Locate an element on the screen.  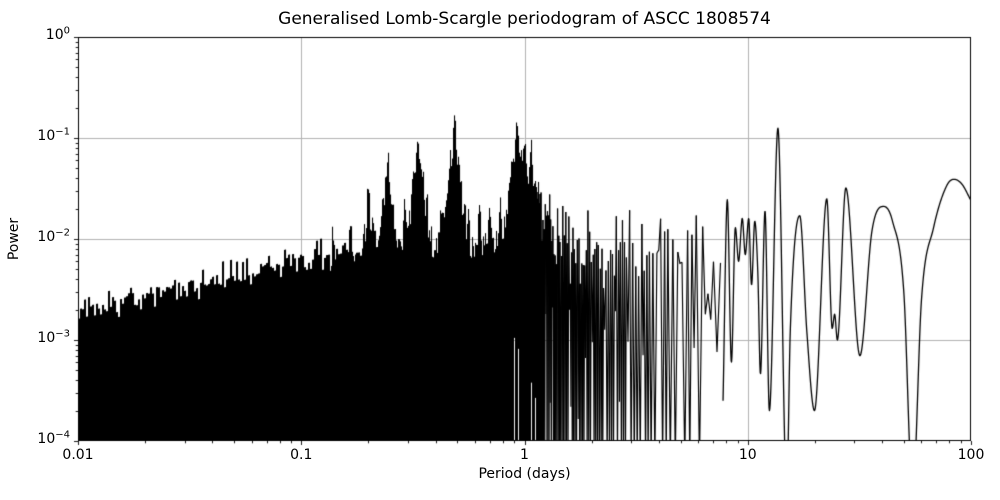
y-tick-label: 10⁻³ is located at coordinates (53, 337).